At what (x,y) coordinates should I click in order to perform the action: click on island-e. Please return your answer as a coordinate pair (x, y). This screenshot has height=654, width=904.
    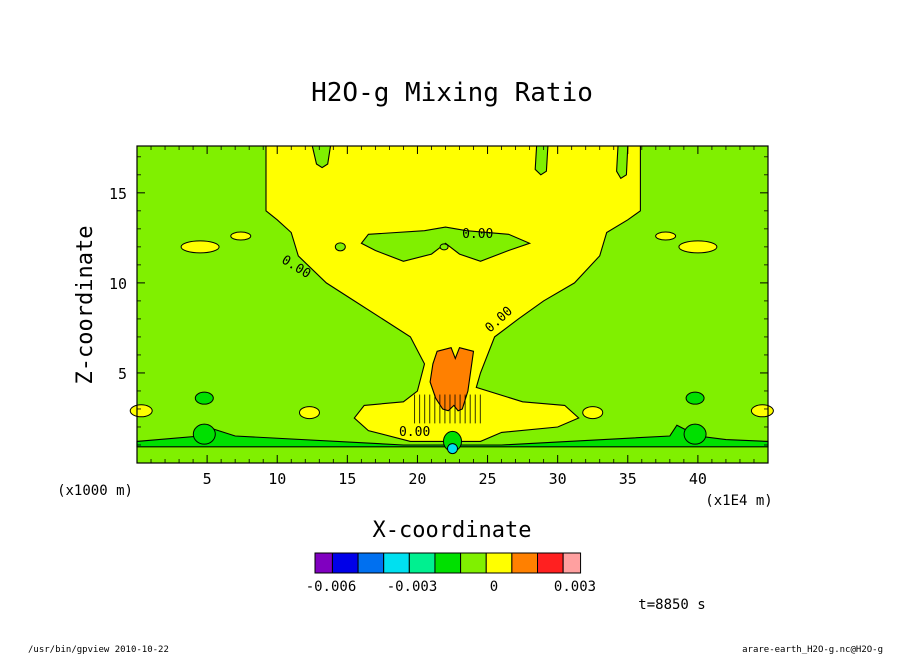
    Looking at the image, I should click on (698, 247).